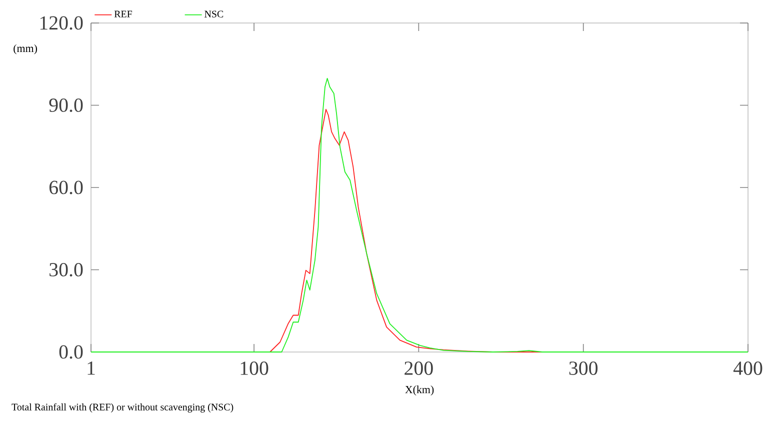  Describe the element at coordinates (214, 14) in the screenshot. I see `legend-label: NSC` at that location.